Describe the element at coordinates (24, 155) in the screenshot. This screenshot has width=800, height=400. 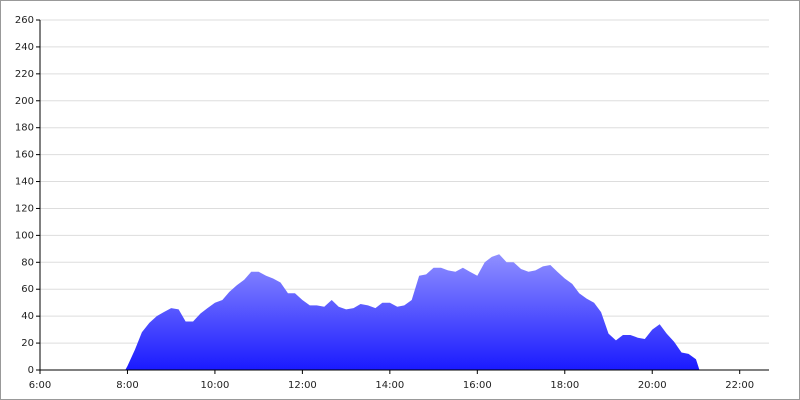
I see `y-tick-label: 160` at that location.